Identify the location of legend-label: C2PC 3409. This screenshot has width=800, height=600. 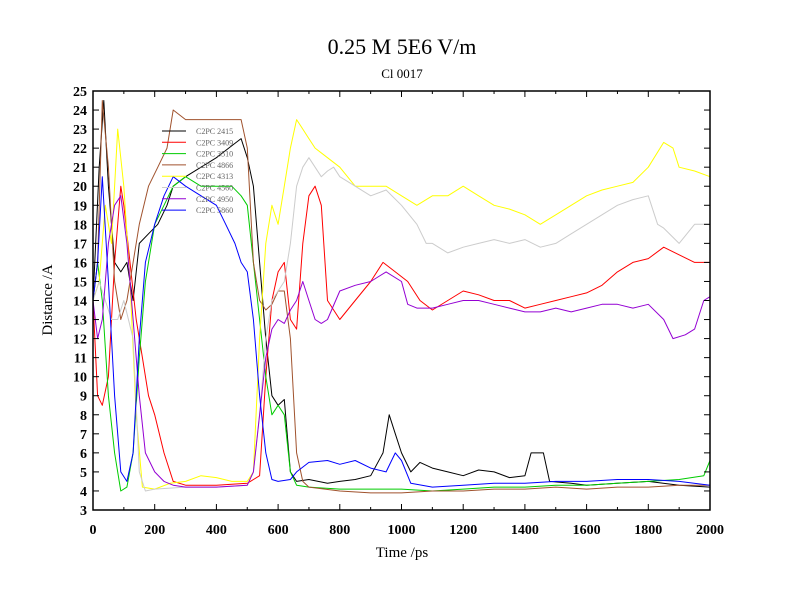
(214, 142).